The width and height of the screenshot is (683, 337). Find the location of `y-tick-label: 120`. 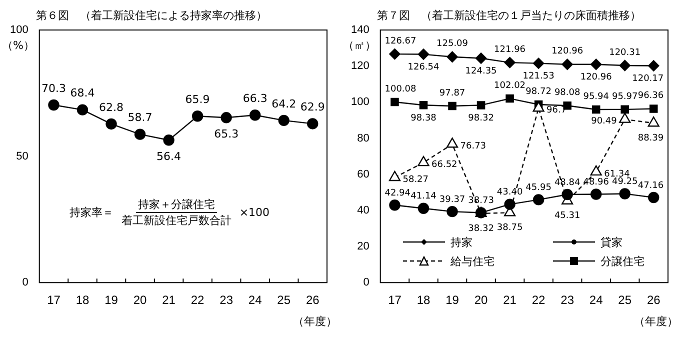

y-tick-label: 120 is located at coordinates (360, 66).